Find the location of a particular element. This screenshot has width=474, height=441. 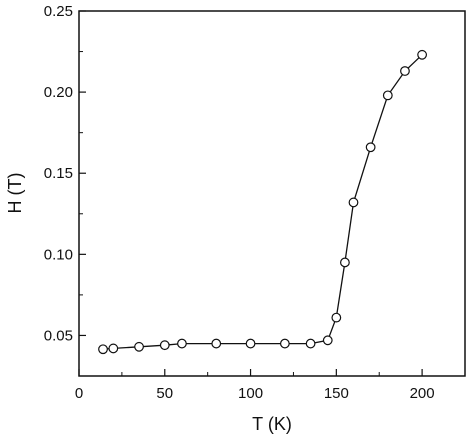

y-axis-ticks: 0.05 0.10 0.15 0.20 0.25 is located at coordinates (65, 173).